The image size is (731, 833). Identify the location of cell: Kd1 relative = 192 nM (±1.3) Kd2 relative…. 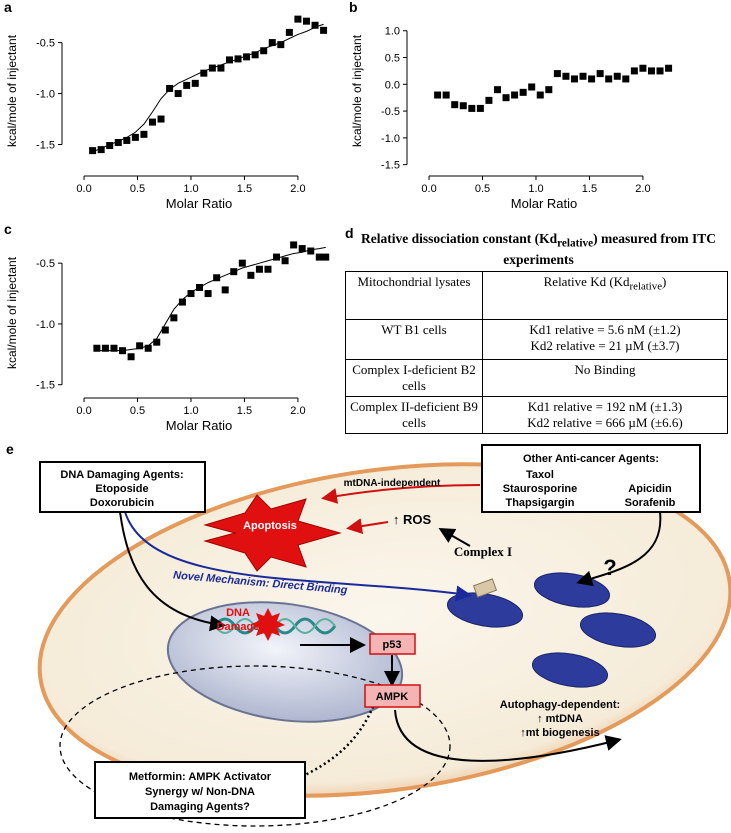
(605, 415).